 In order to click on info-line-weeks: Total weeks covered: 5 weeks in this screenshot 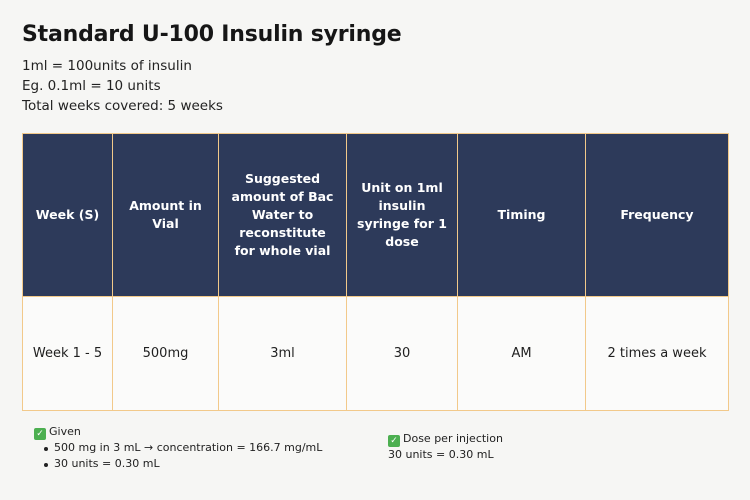, I will do `click(122, 106)`.